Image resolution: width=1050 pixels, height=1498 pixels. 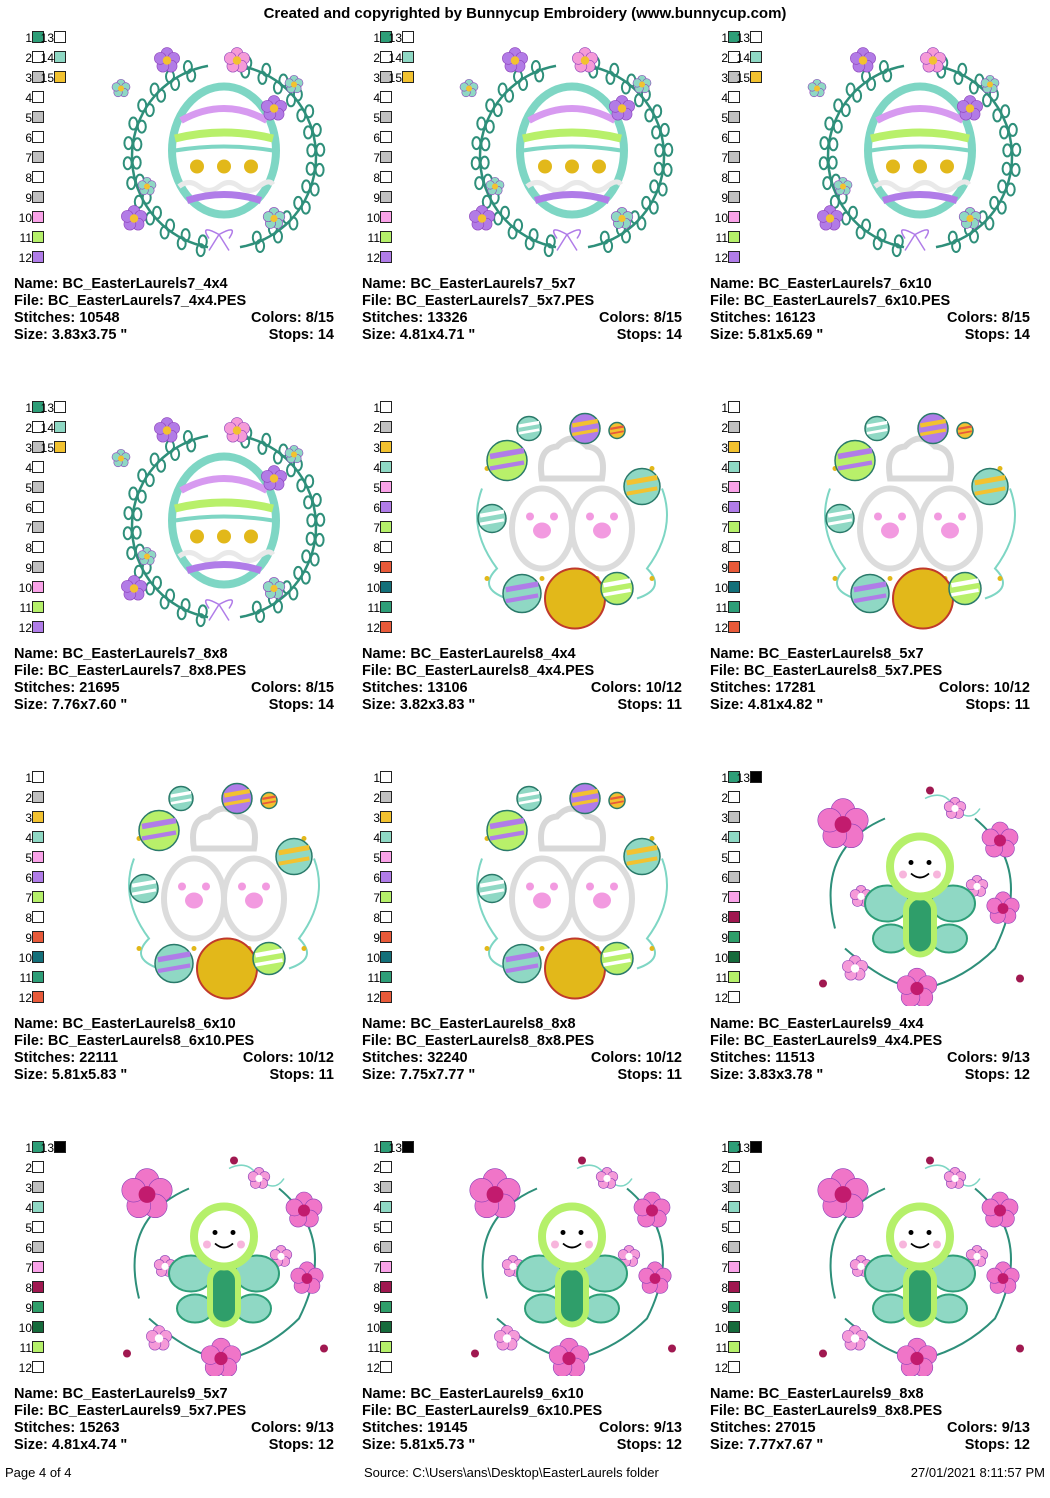 I want to click on swatch-number: 10, so click(x=373, y=1328).